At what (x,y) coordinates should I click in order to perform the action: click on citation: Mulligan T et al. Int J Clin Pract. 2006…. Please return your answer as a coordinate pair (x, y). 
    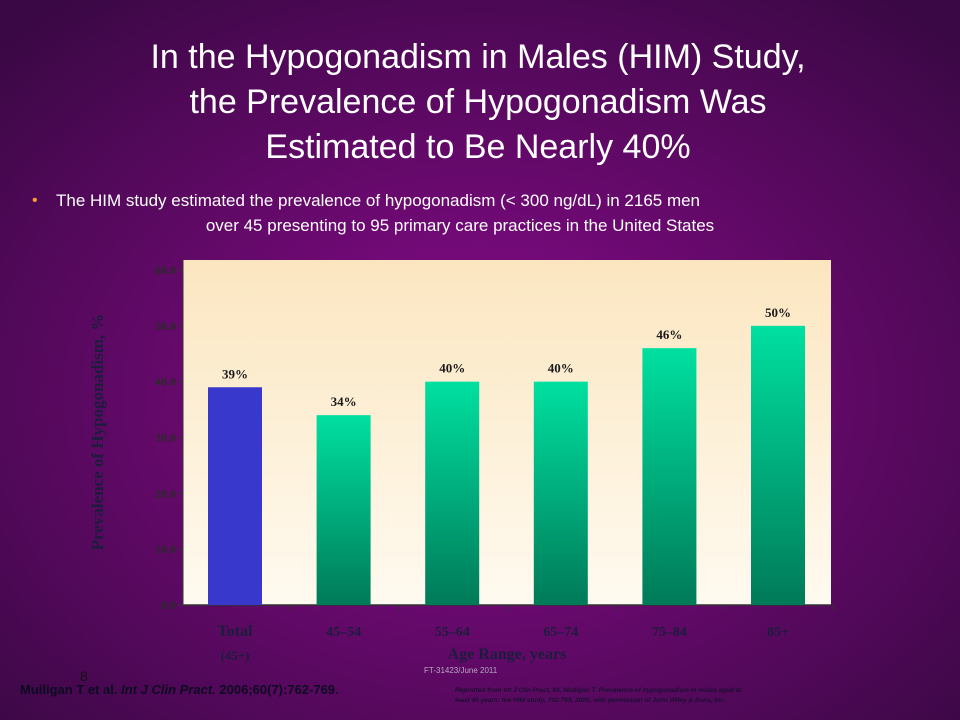
    Looking at the image, I should click on (179, 689).